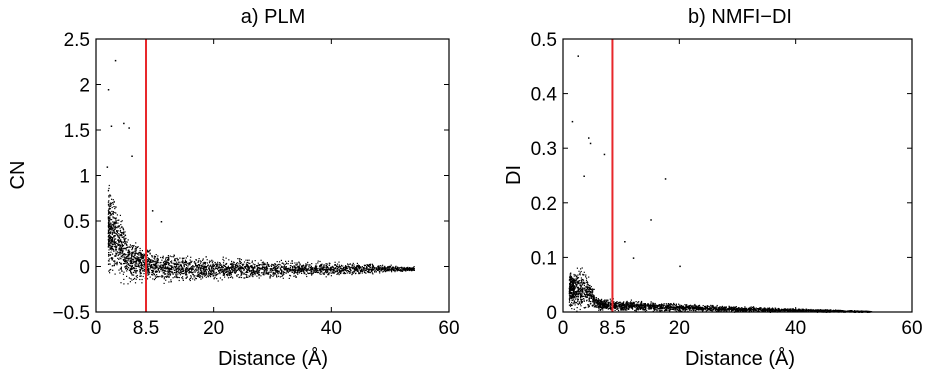 The height and width of the screenshot is (375, 932). What do you see at coordinates (544, 149) in the screenshot?
I see `y-tick-label: 0.3` at bounding box center [544, 149].